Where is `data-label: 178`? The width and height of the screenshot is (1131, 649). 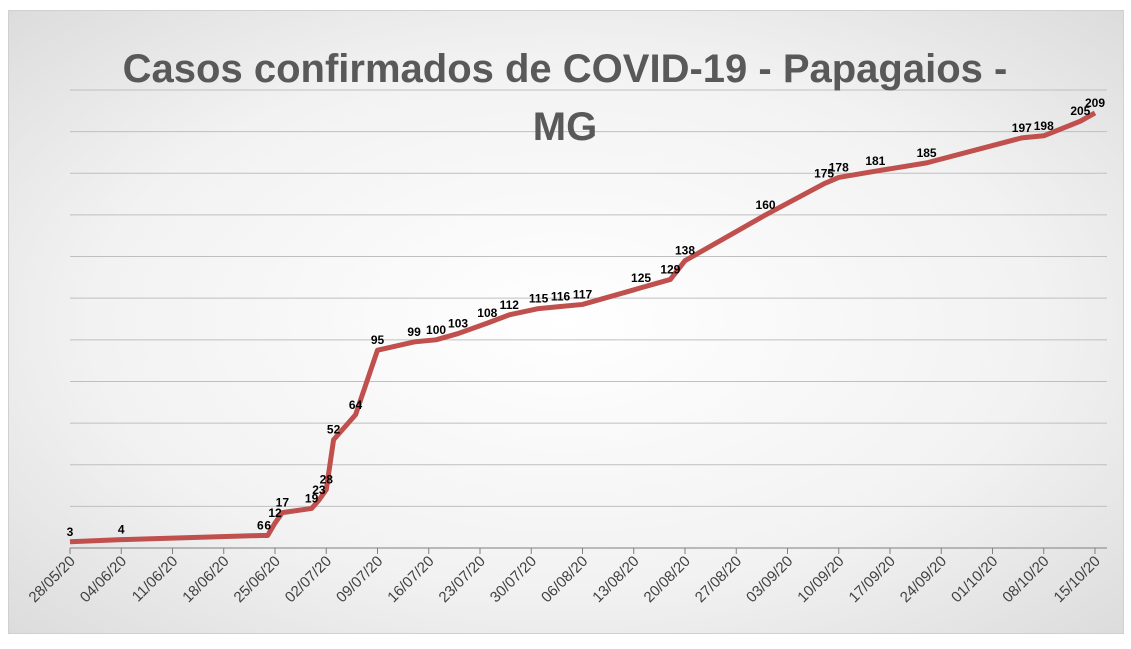 data-label: 178 is located at coordinates (839, 167).